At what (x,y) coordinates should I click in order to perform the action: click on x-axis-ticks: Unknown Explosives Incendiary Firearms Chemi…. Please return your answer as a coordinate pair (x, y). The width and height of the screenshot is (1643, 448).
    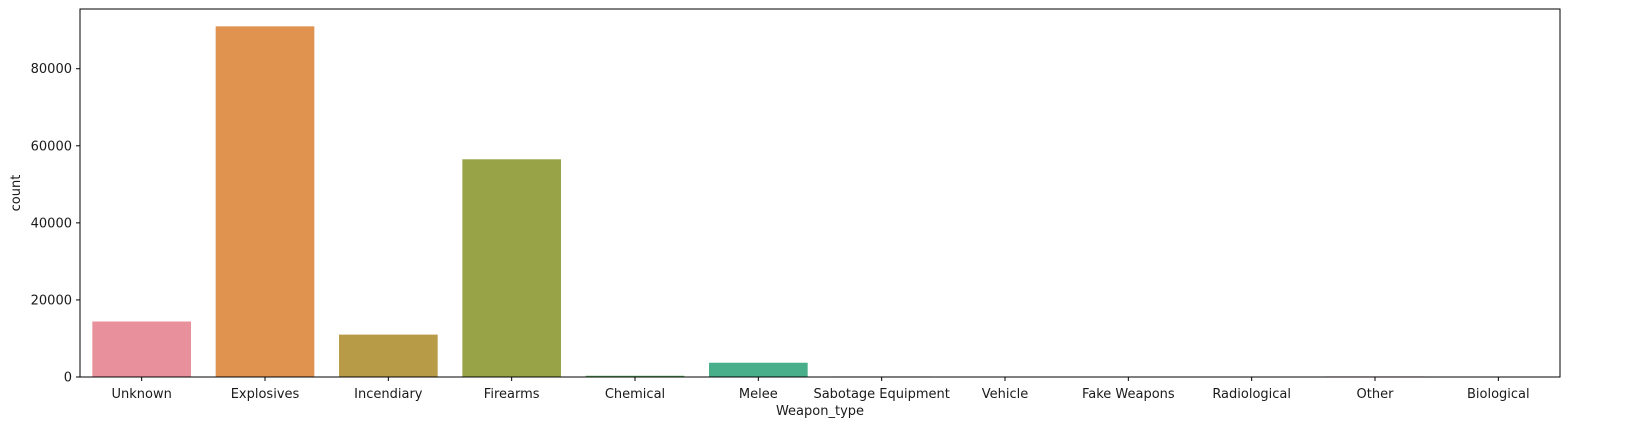
    Looking at the image, I should click on (820, 389).